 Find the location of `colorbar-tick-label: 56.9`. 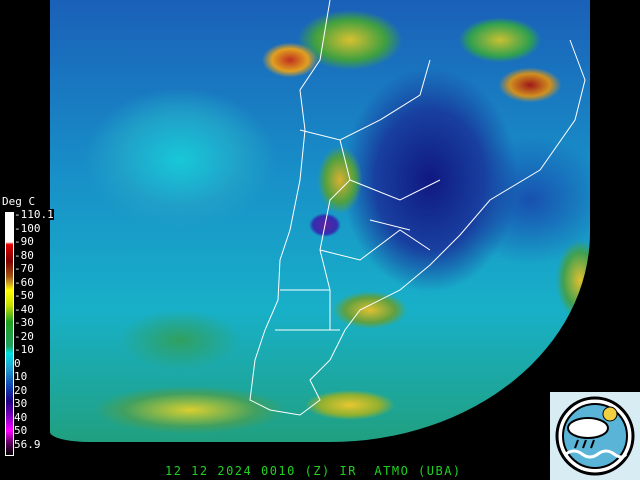

colorbar-tick-label: 56.9 is located at coordinates (27, 444).